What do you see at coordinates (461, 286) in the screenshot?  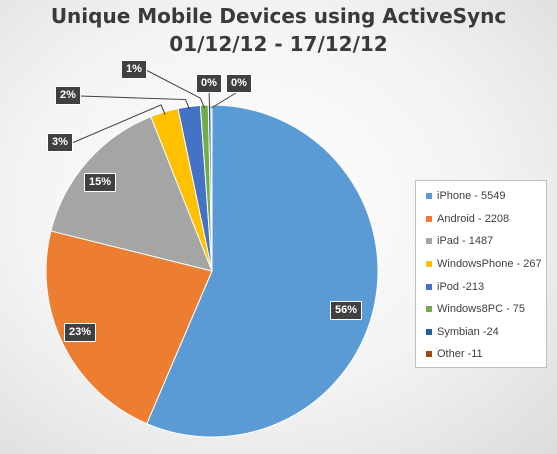 I see `legend-label: iPod -213` at bounding box center [461, 286].